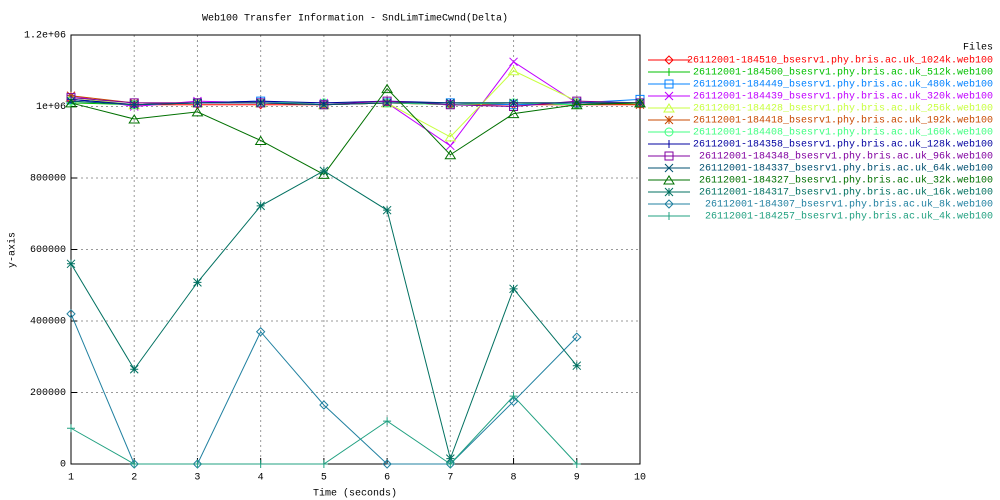  Describe the element at coordinates (577, 478) in the screenshot. I see `x-tick-label: 9` at that location.